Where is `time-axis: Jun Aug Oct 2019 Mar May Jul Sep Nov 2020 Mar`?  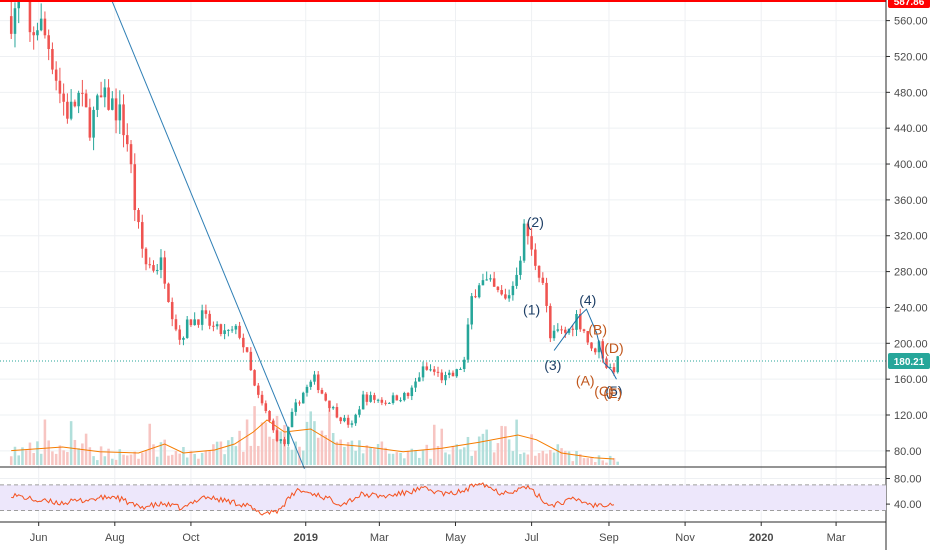 time-axis: Jun Aug Oct 2019 Mar May Jul Sep Nov 2020 Mar is located at coordinates (438, 533).